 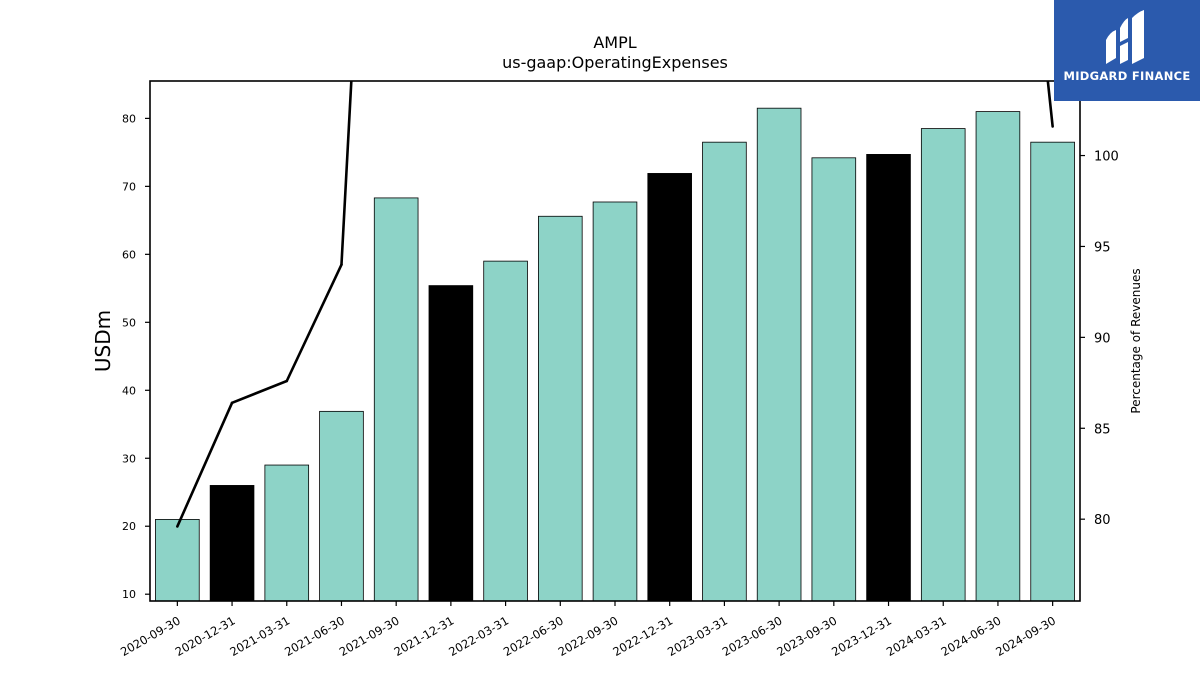 I want to click on y2-tick-label: 85, so click(x=1102, y=429).